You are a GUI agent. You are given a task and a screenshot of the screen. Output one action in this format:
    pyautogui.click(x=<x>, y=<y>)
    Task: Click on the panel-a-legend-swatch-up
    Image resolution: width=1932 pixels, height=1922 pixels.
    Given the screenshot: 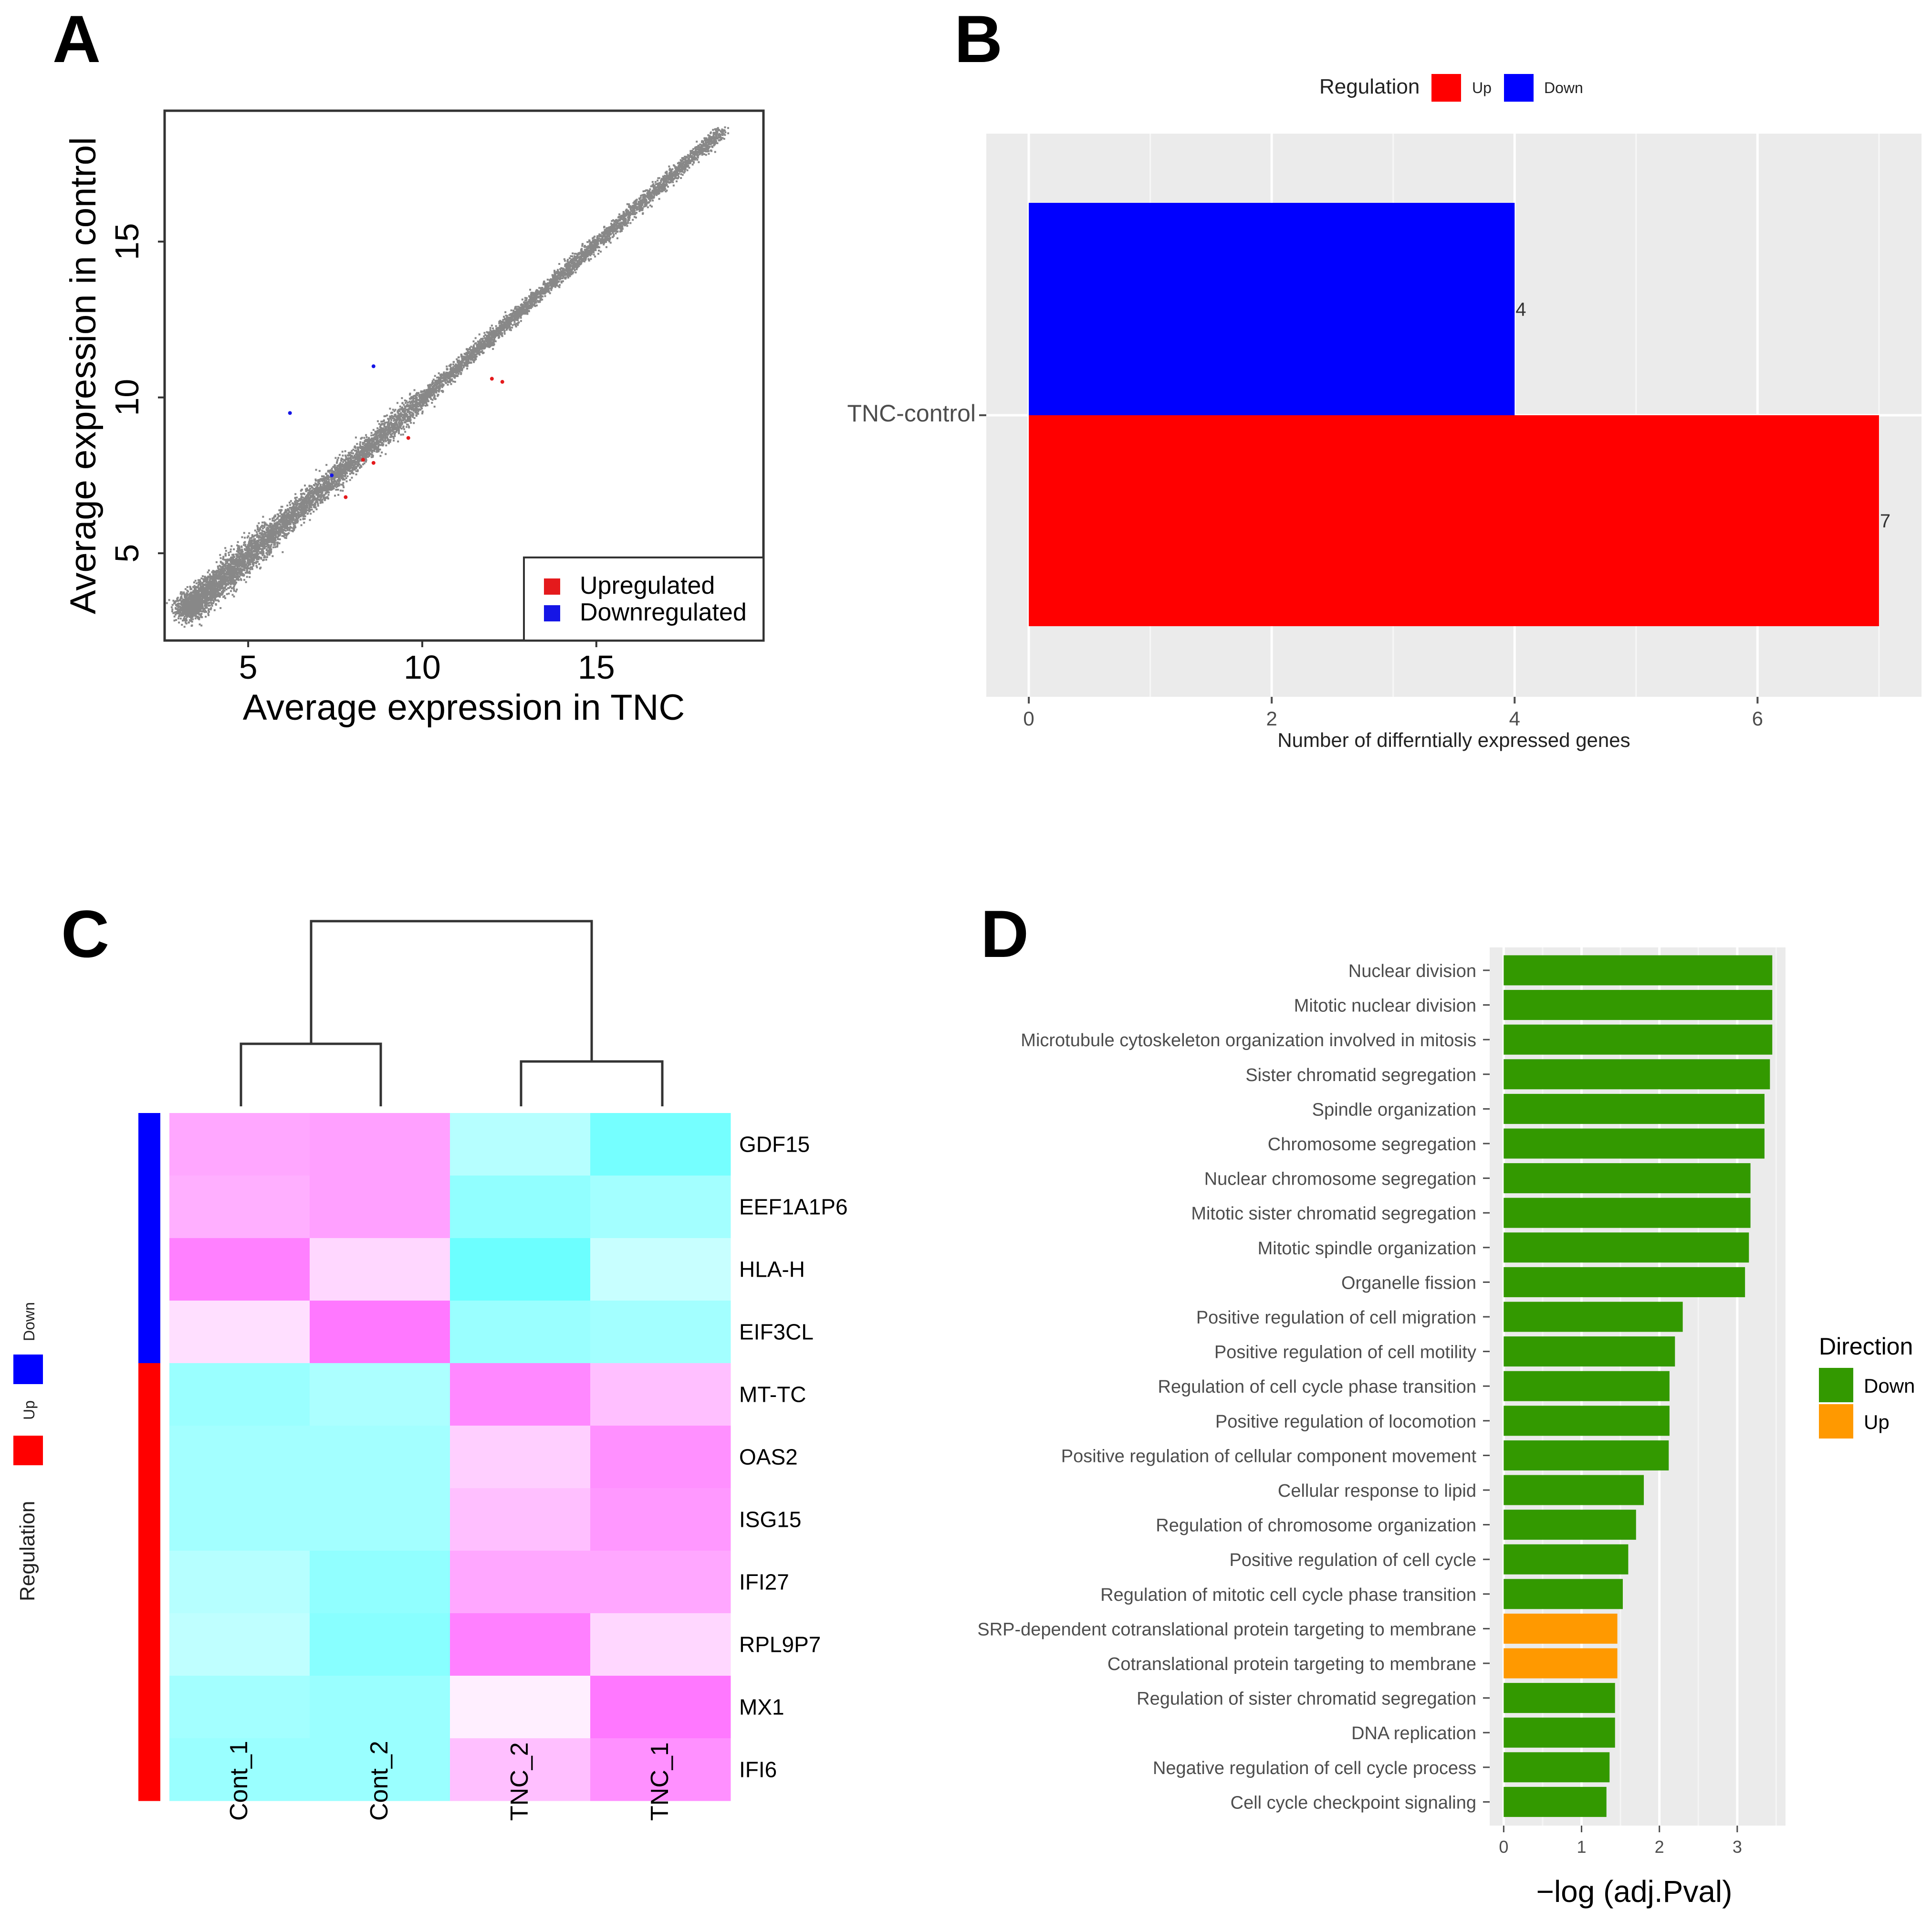 What is the action you would take?
    pyautogui.click(x=552, y=586)
    